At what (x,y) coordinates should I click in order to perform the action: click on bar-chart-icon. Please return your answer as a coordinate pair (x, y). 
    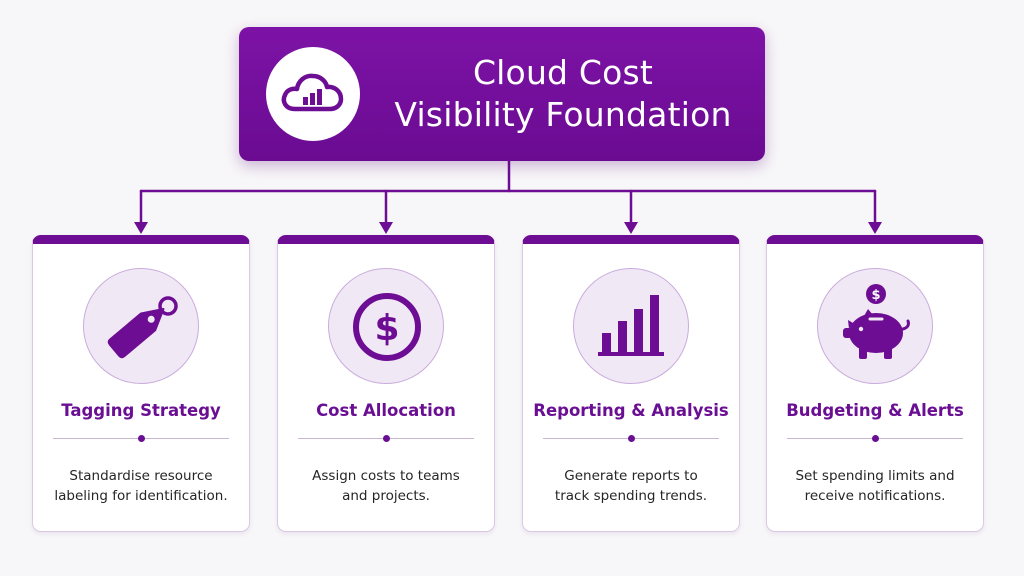
    Looking at the image, I should click on (631, 325).